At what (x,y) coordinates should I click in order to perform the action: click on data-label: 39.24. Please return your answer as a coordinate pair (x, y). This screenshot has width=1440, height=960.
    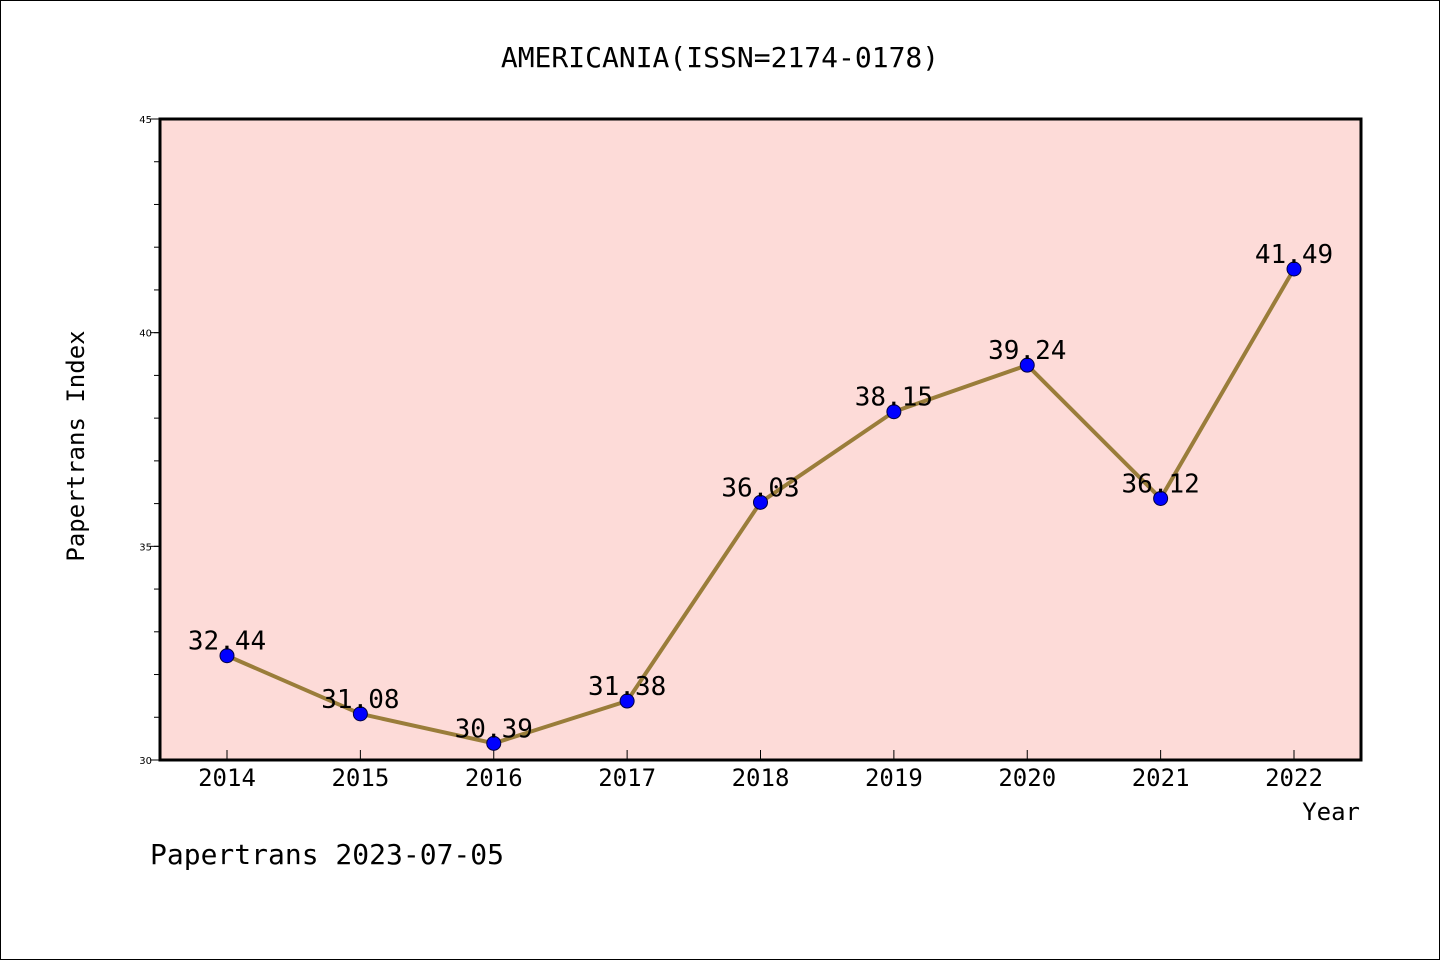
    Looking at the image, I should click on (1027, 351).